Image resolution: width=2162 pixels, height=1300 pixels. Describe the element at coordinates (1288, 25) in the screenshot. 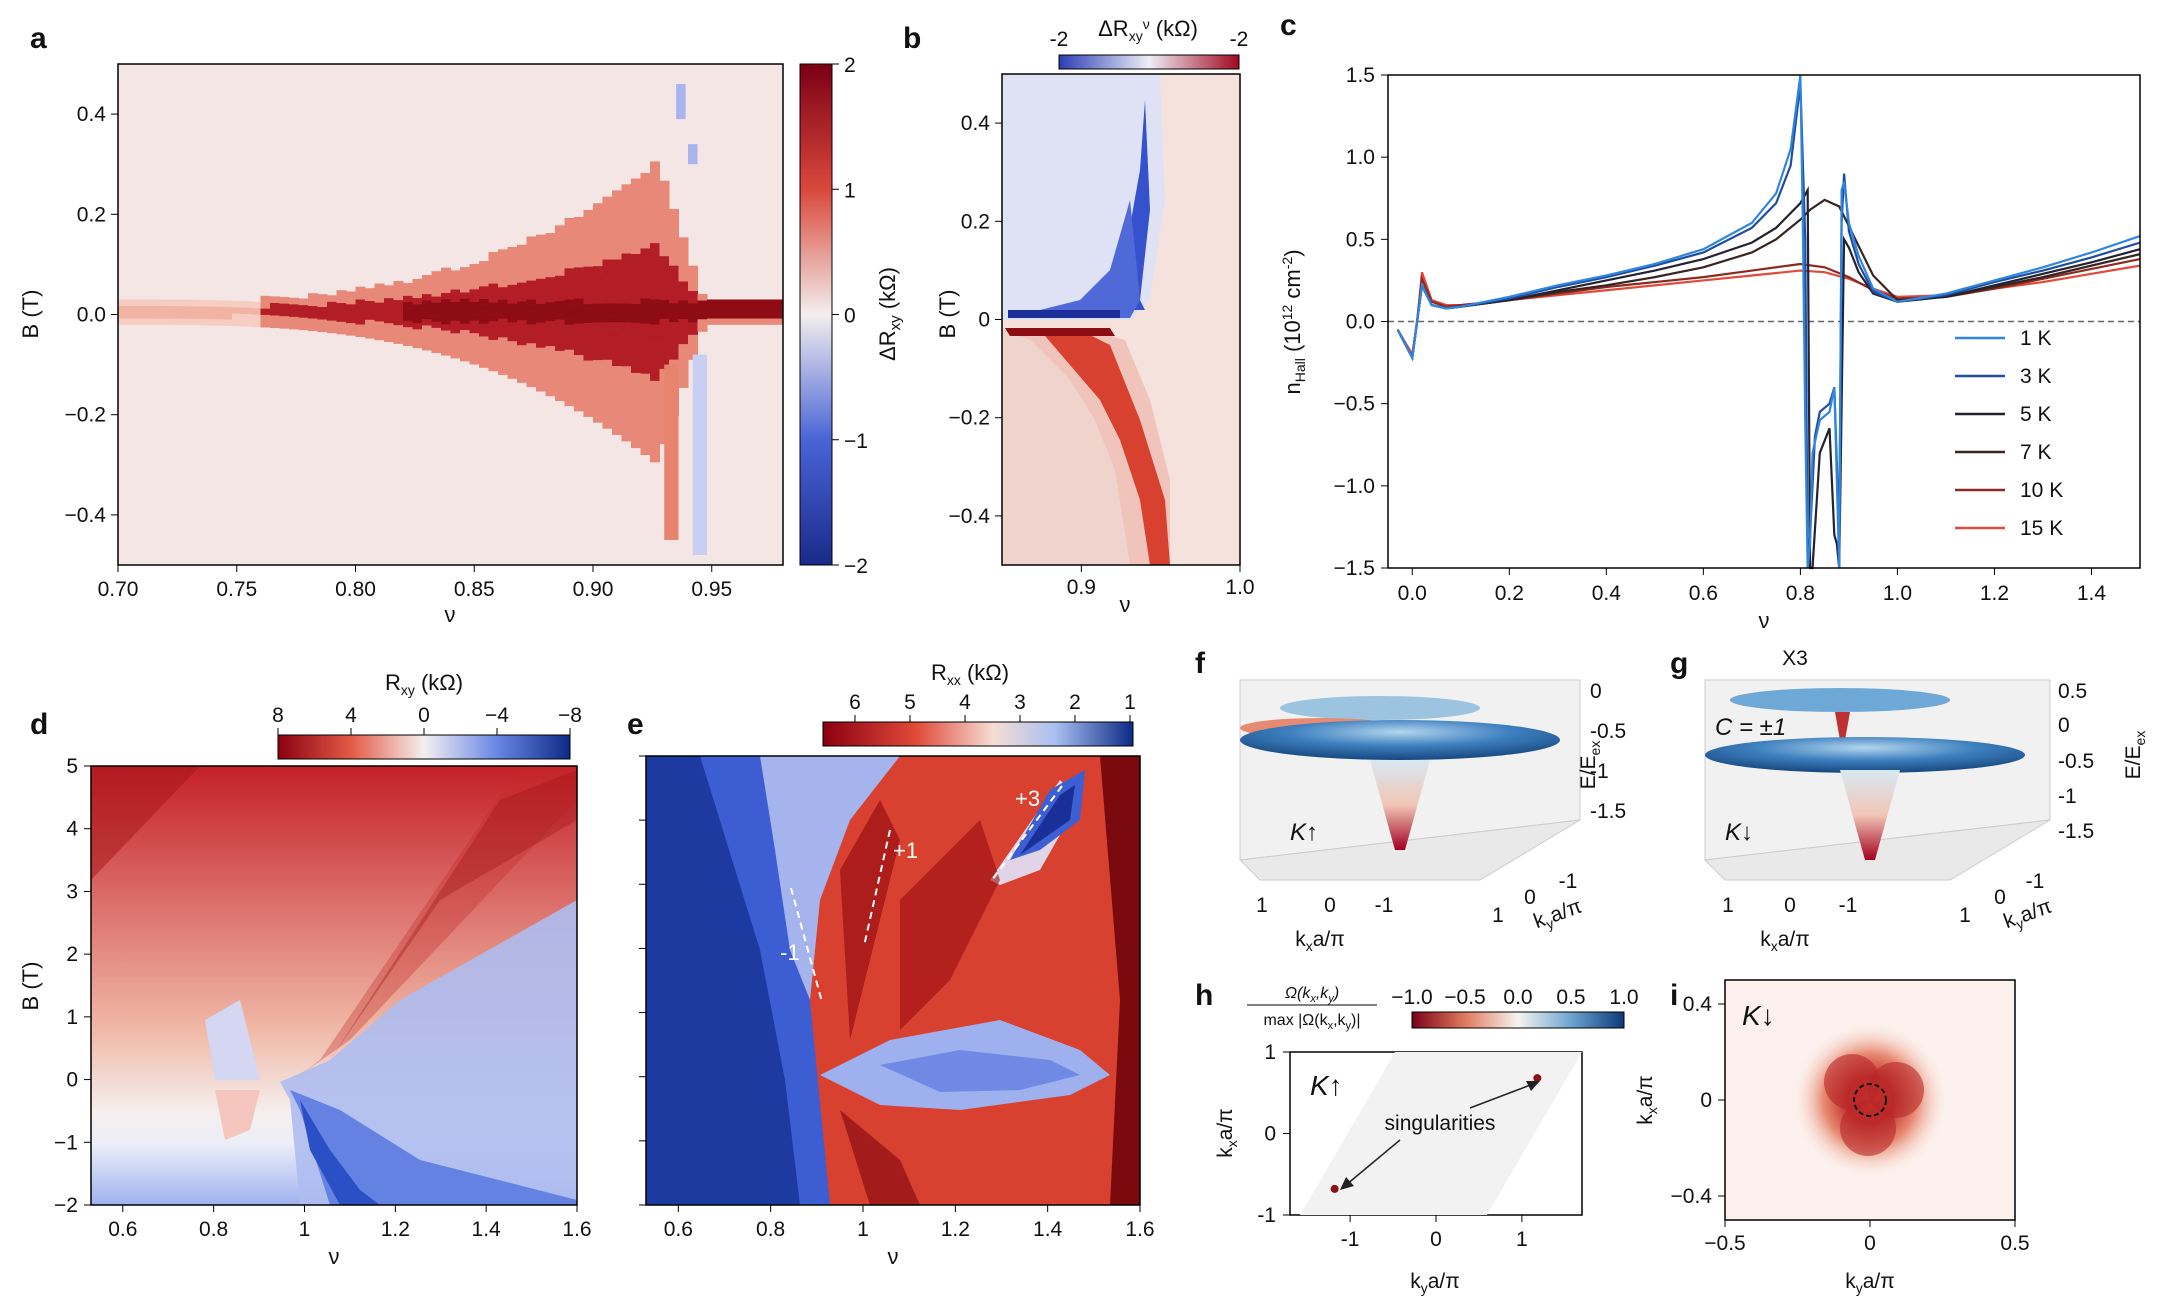

I see `panel-label-c: c` at that location.